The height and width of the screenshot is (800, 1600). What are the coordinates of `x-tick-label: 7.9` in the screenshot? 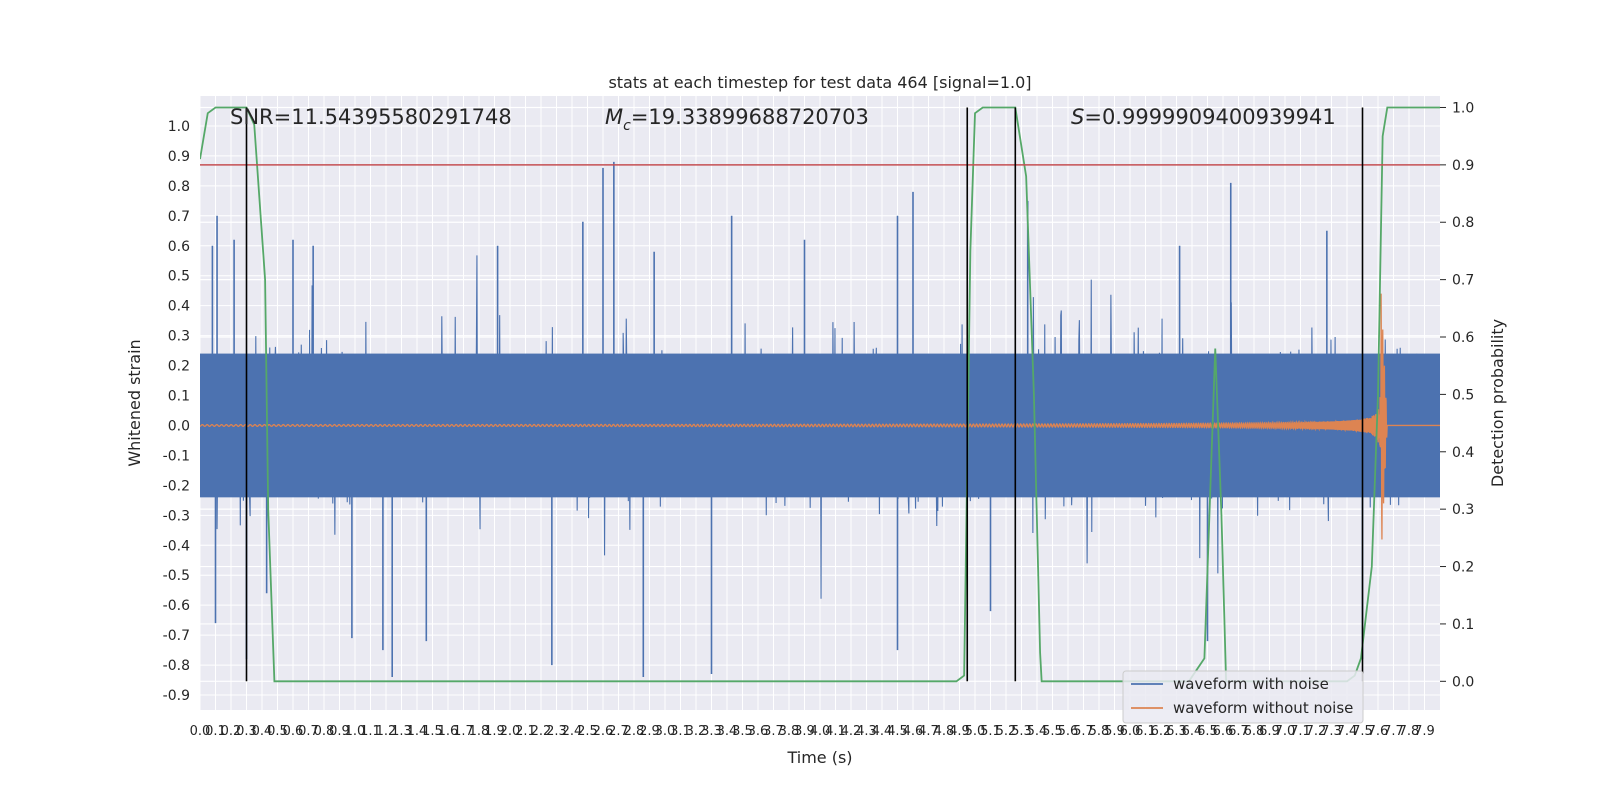 It's located at (1424, 731).